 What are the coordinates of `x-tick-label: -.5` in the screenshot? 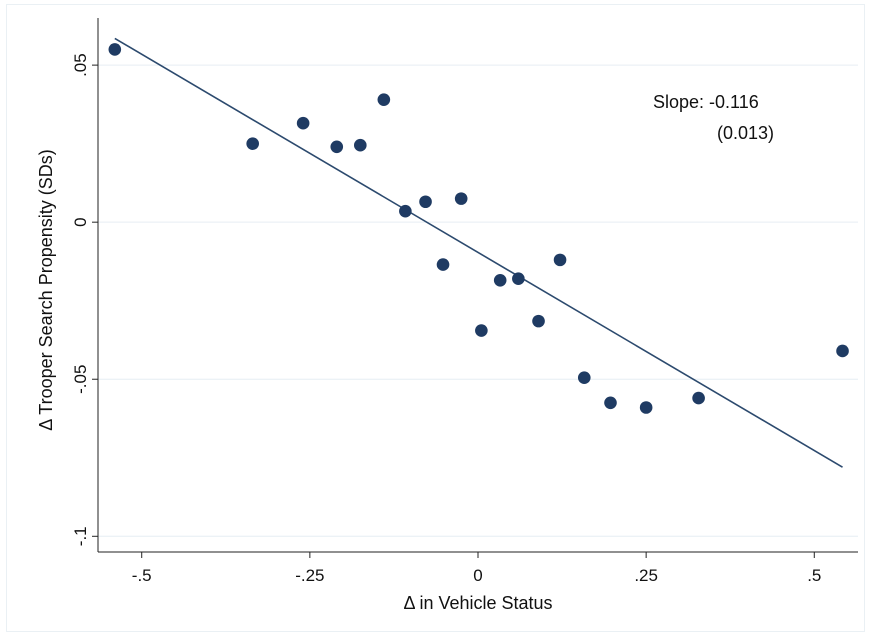 It's located at (142, 575).